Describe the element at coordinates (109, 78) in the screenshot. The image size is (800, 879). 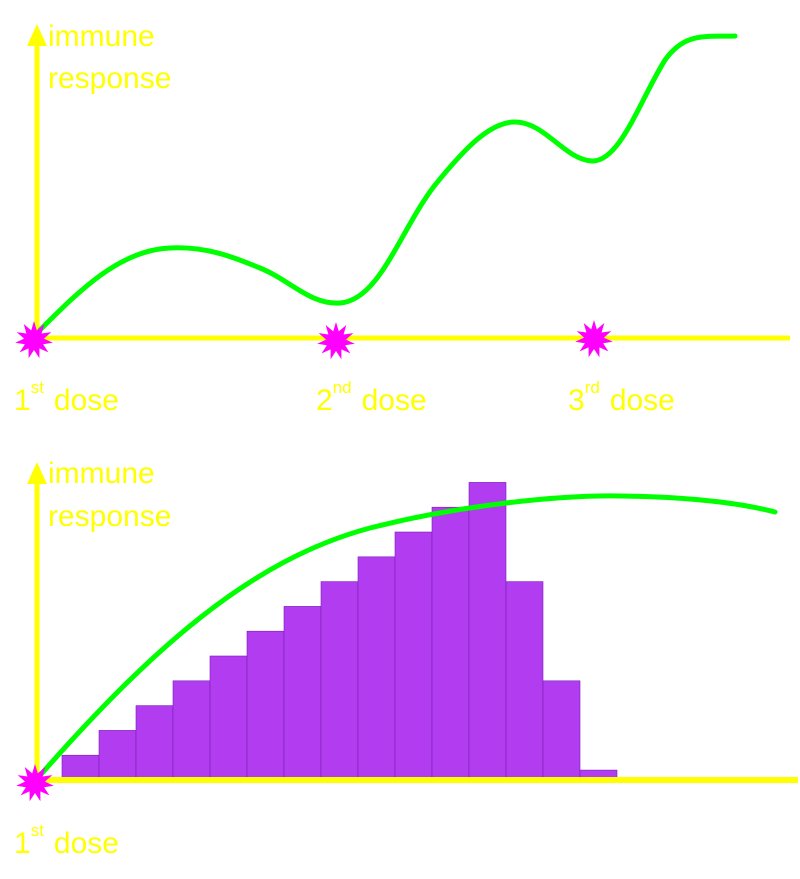
I see `top-y-label-line2: response` at that location.